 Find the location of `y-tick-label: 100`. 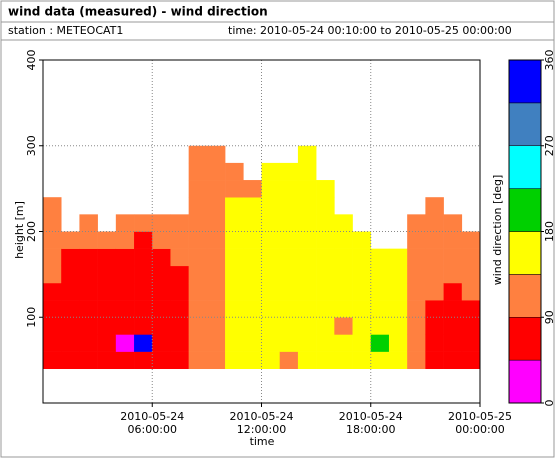

y-tick-label: 100 is located at coordinates (31, 317).